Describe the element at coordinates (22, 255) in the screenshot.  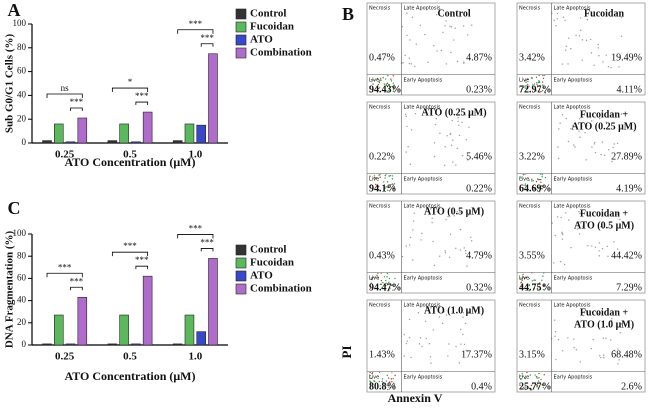
I see `y-tick-label: 80` at that location.